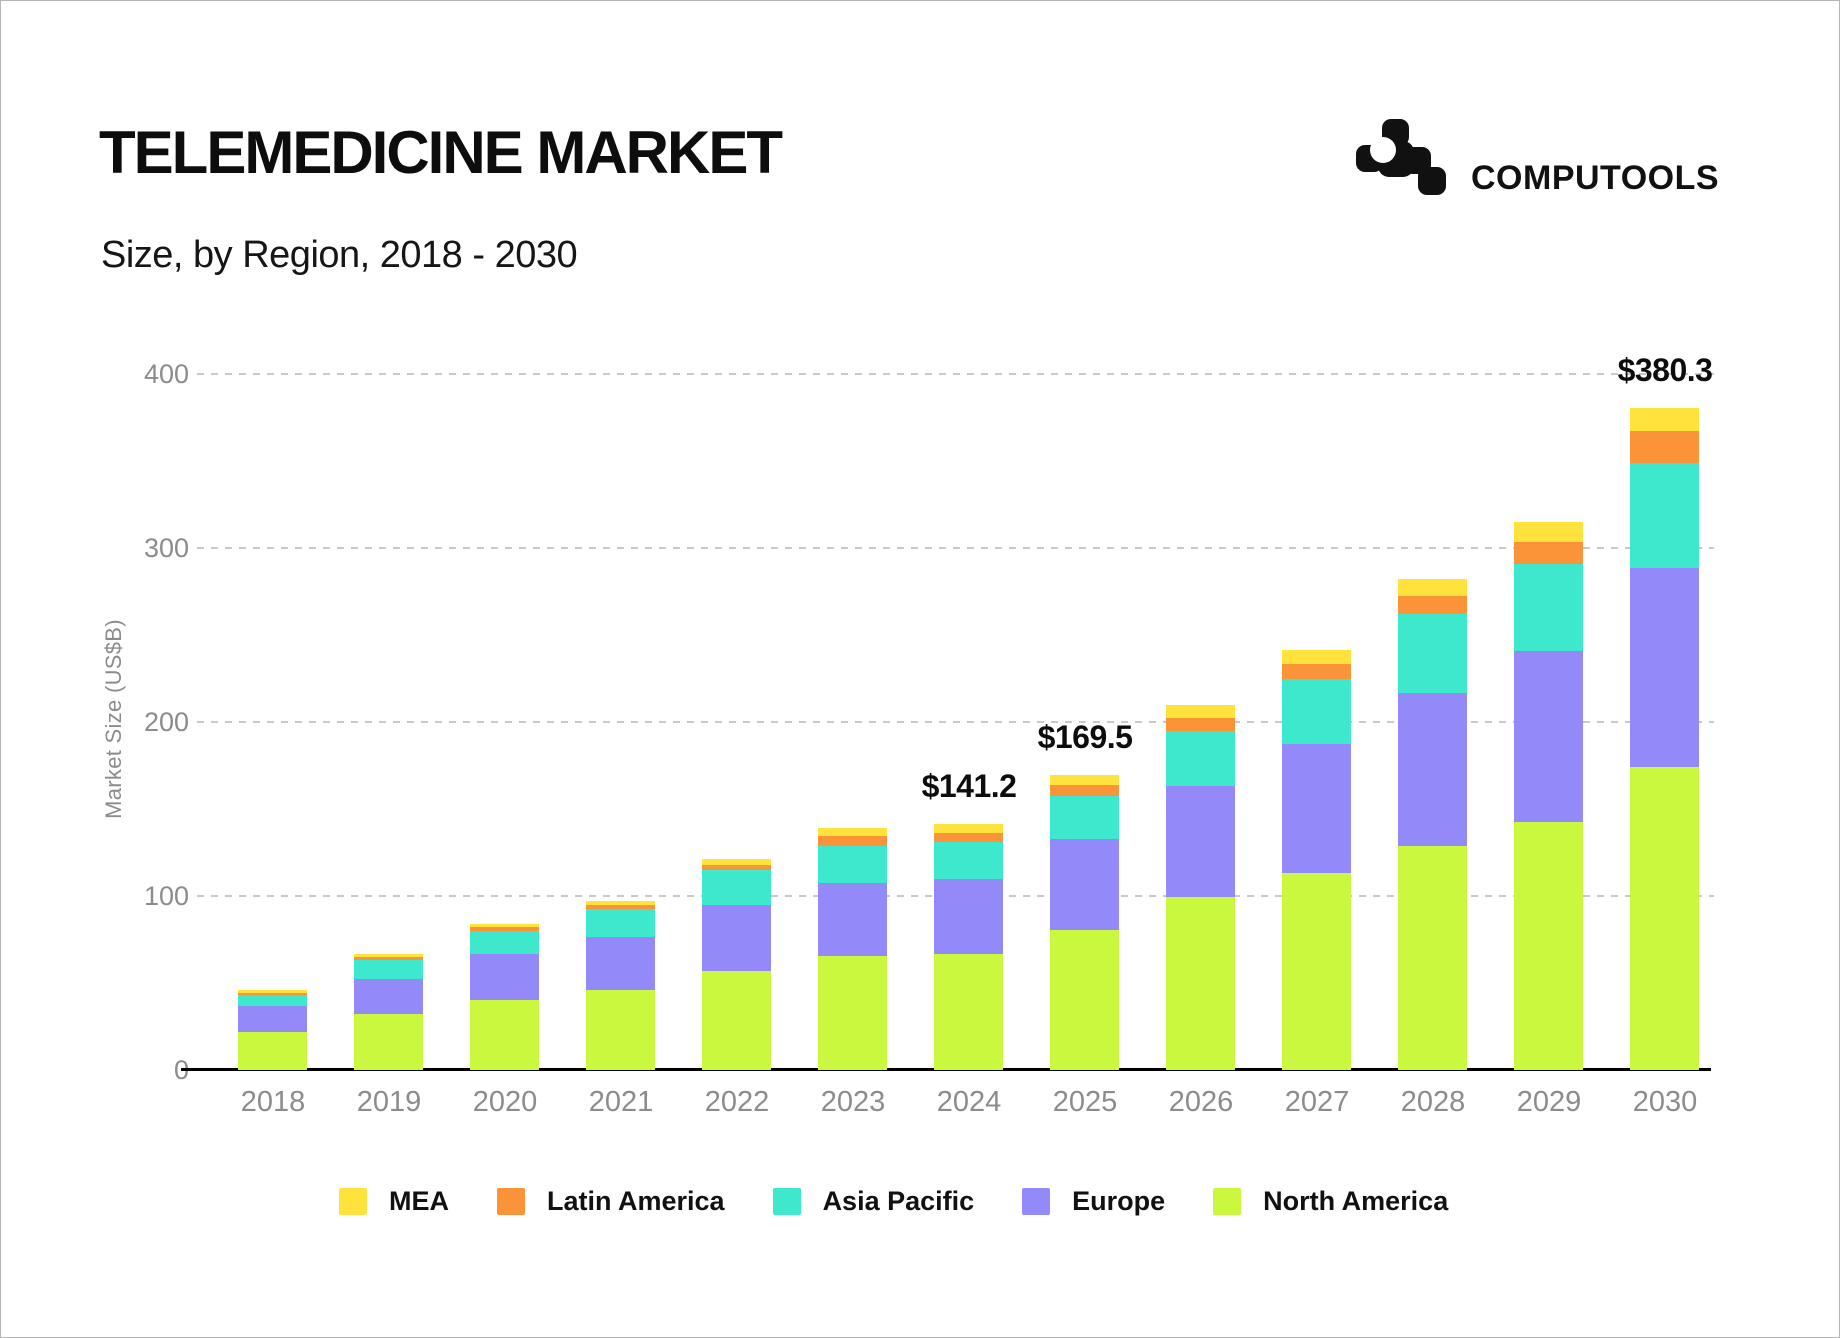 Image resolution: width=1840 pixels, height=1338 pixels. Describe the element at coordinates (852, 1013) in the screenshot. I see `bar-segment-north-america-2023` at that location.